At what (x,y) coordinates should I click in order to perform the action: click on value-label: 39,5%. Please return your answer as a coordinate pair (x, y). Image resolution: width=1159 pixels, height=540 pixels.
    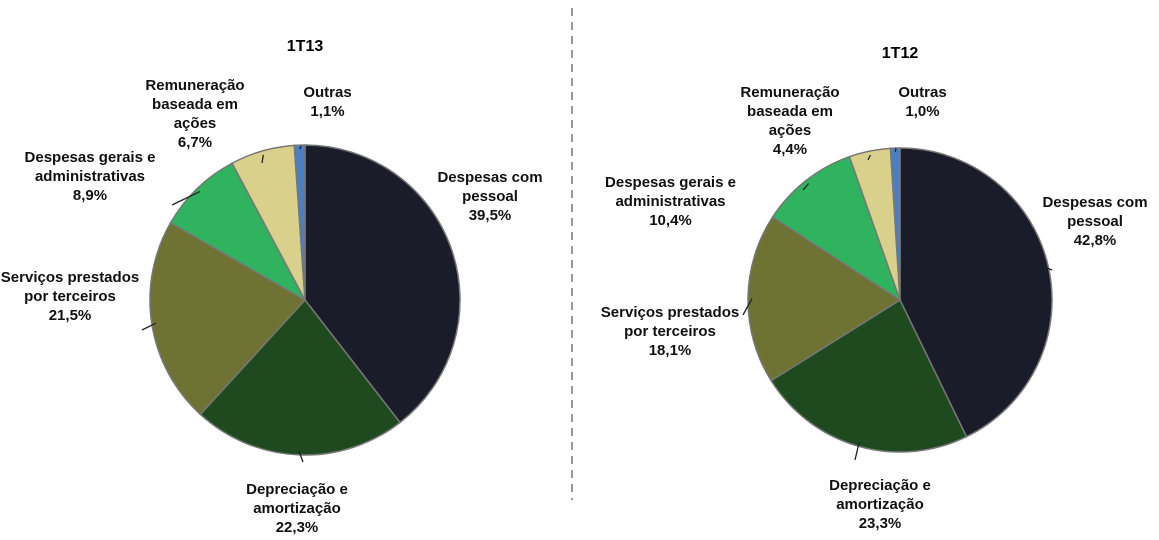
    Looking at the image, I should click on (490, 215).